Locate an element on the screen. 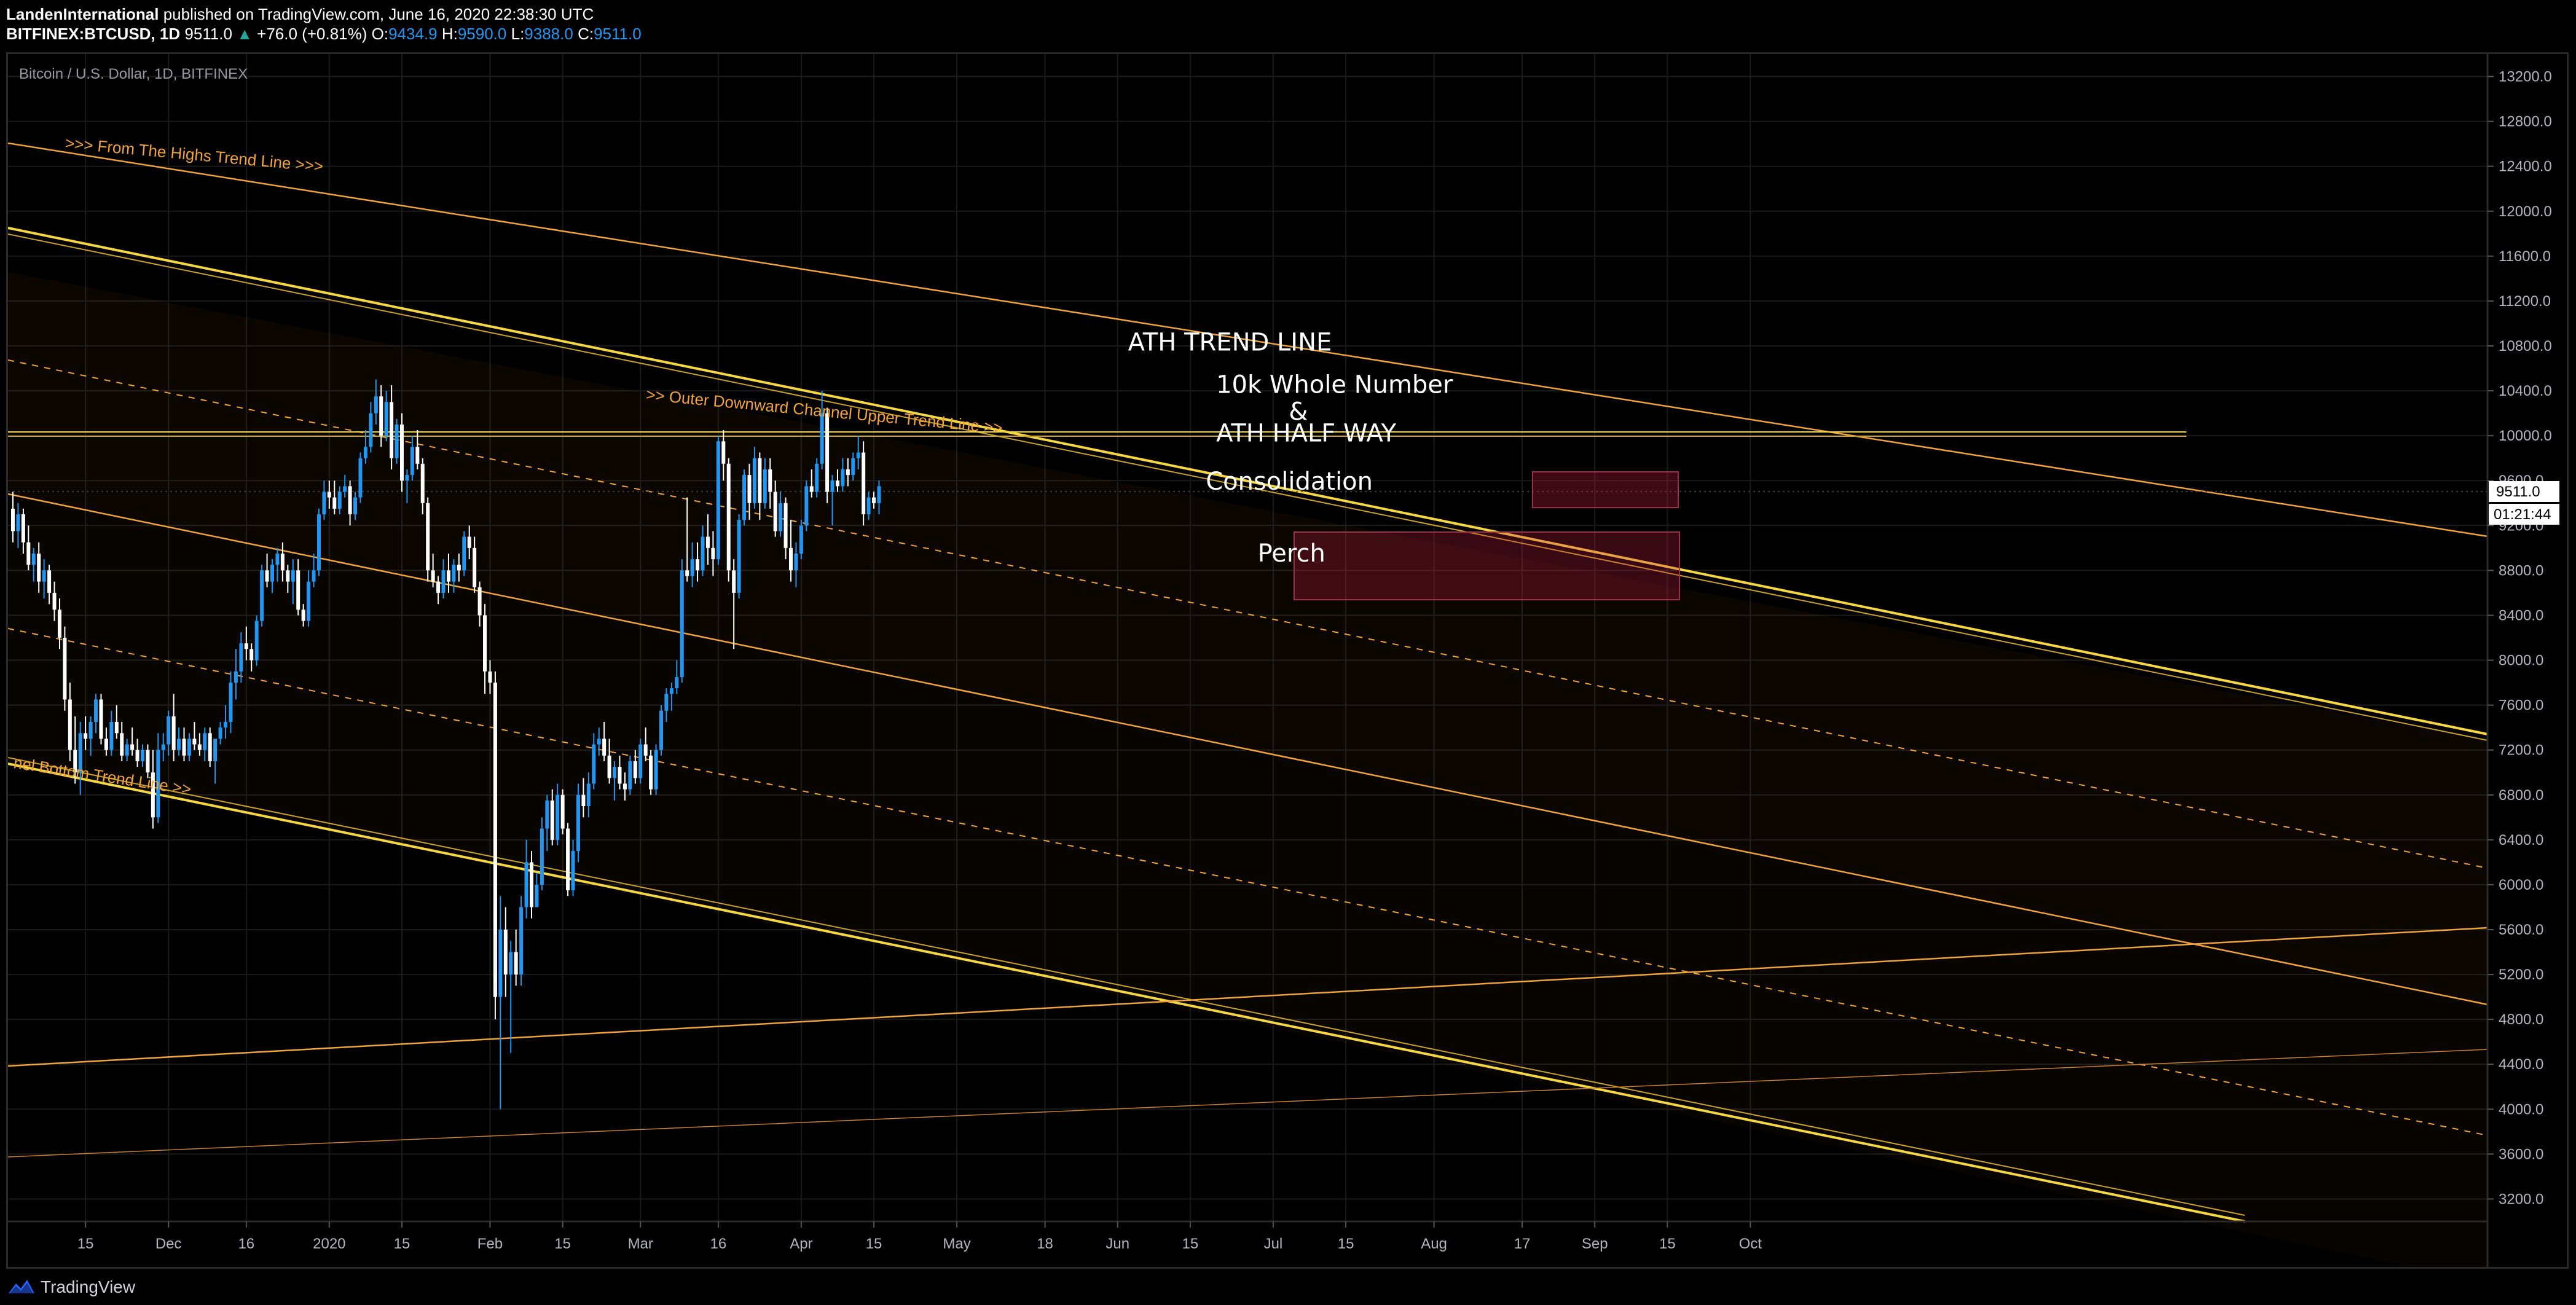  low-value: 9388.0 is located at coordinates (548, 34).